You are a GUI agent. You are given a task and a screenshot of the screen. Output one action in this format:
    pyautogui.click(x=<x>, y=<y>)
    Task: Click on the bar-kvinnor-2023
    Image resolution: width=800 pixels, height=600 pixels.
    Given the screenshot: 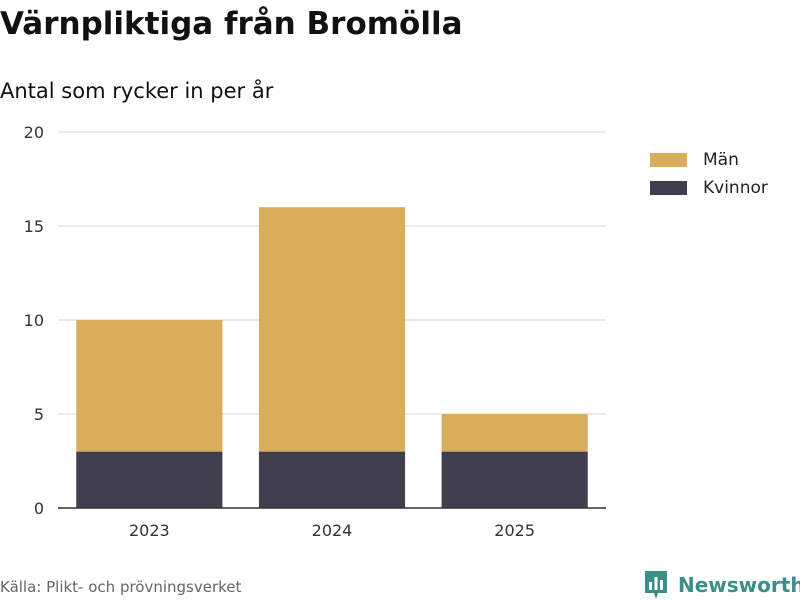 What is the action you would take?
    pyautogui.click(x=149, y=479)
    